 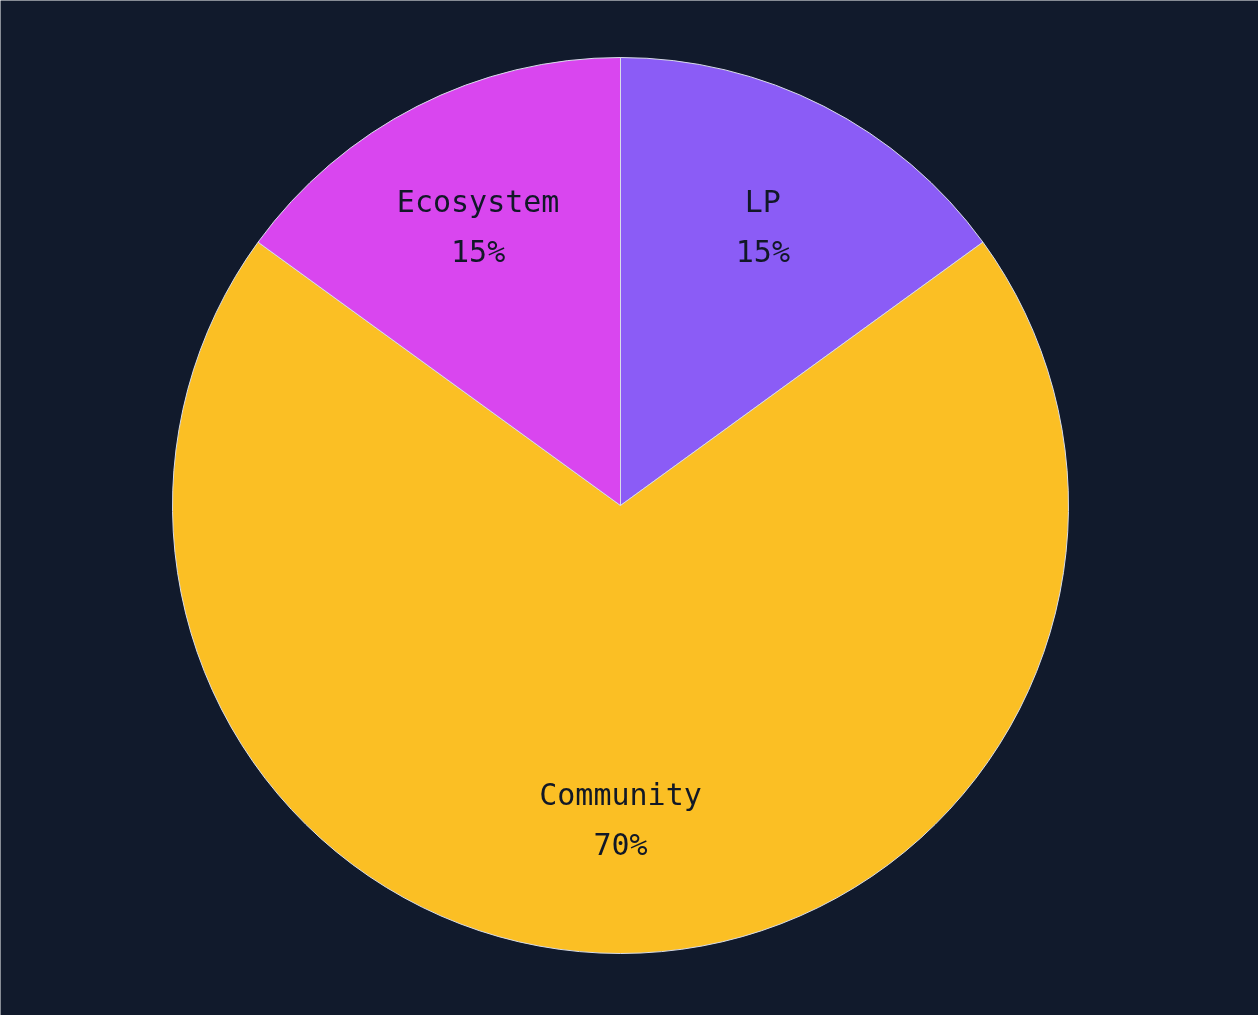 I want to click on slice-label: Community, so click(x=620, y=794).